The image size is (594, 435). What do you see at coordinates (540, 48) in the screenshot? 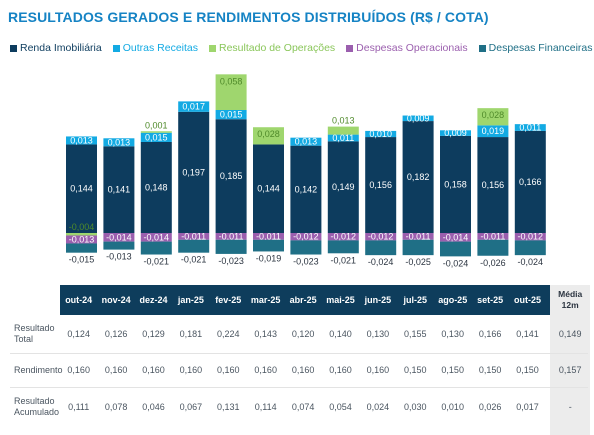
I see `legend-label: Despesas Financeiras` at bounding box center [540, 48].